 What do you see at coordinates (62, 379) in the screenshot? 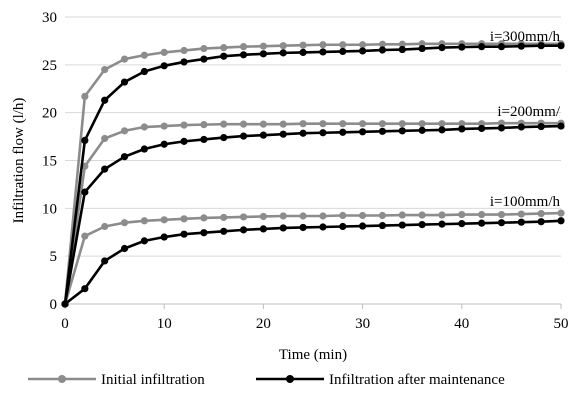
I see `legend-marker-initial` at bounding box center [62, 379].